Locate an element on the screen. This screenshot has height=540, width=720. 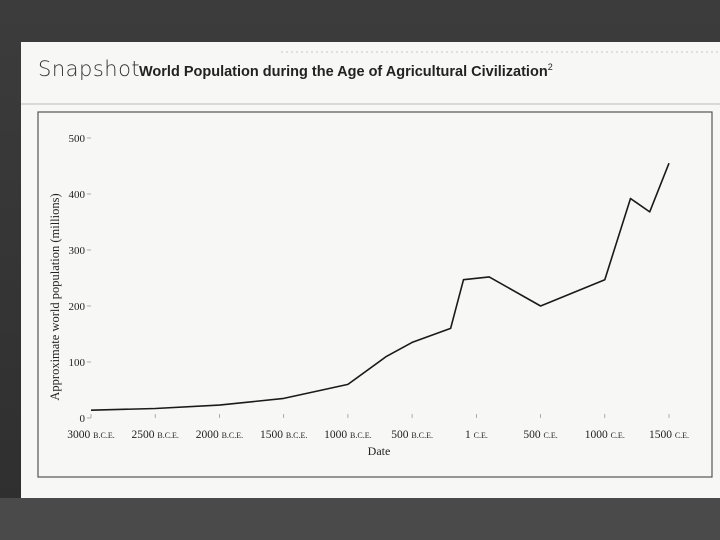
y-tick-label: 300 is located at coordinates (77, 251).